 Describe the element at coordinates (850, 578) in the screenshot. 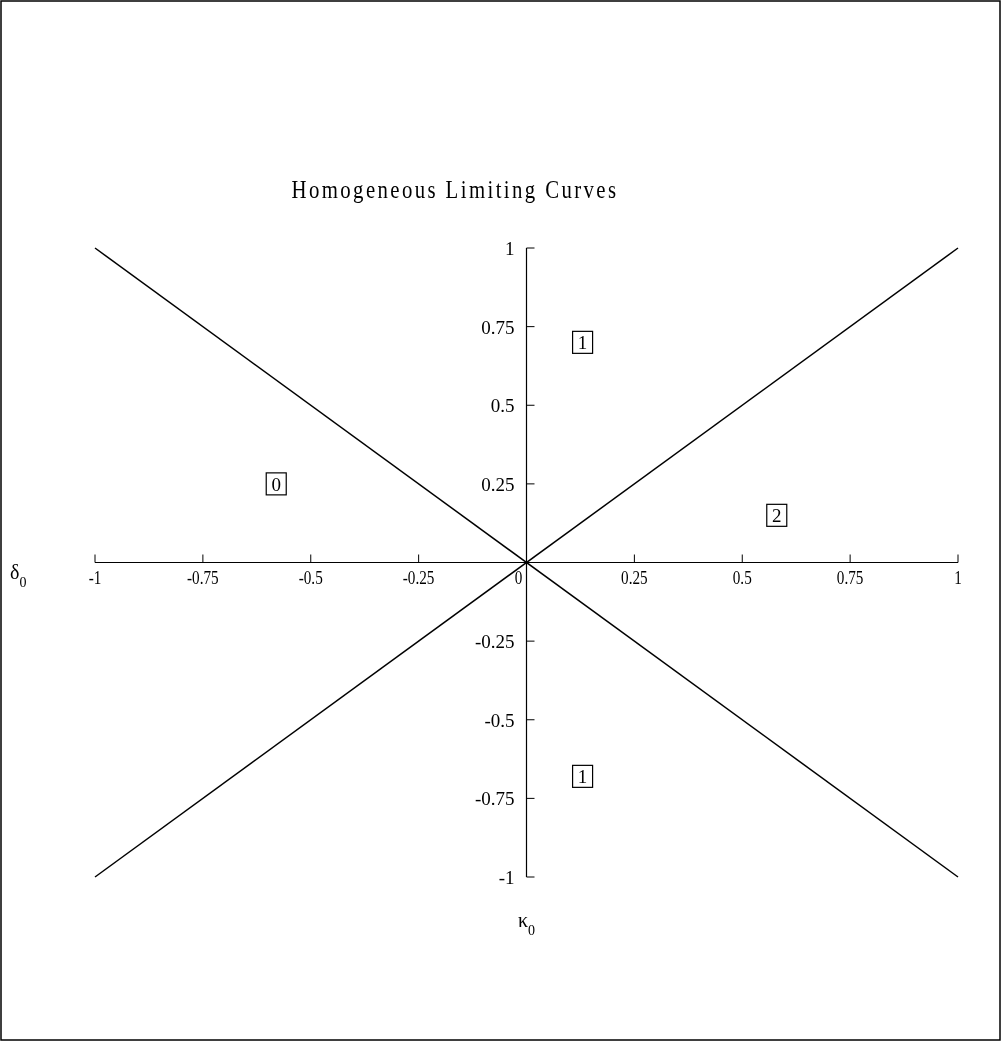

I see `x-tick-label: 0.75` at that location.